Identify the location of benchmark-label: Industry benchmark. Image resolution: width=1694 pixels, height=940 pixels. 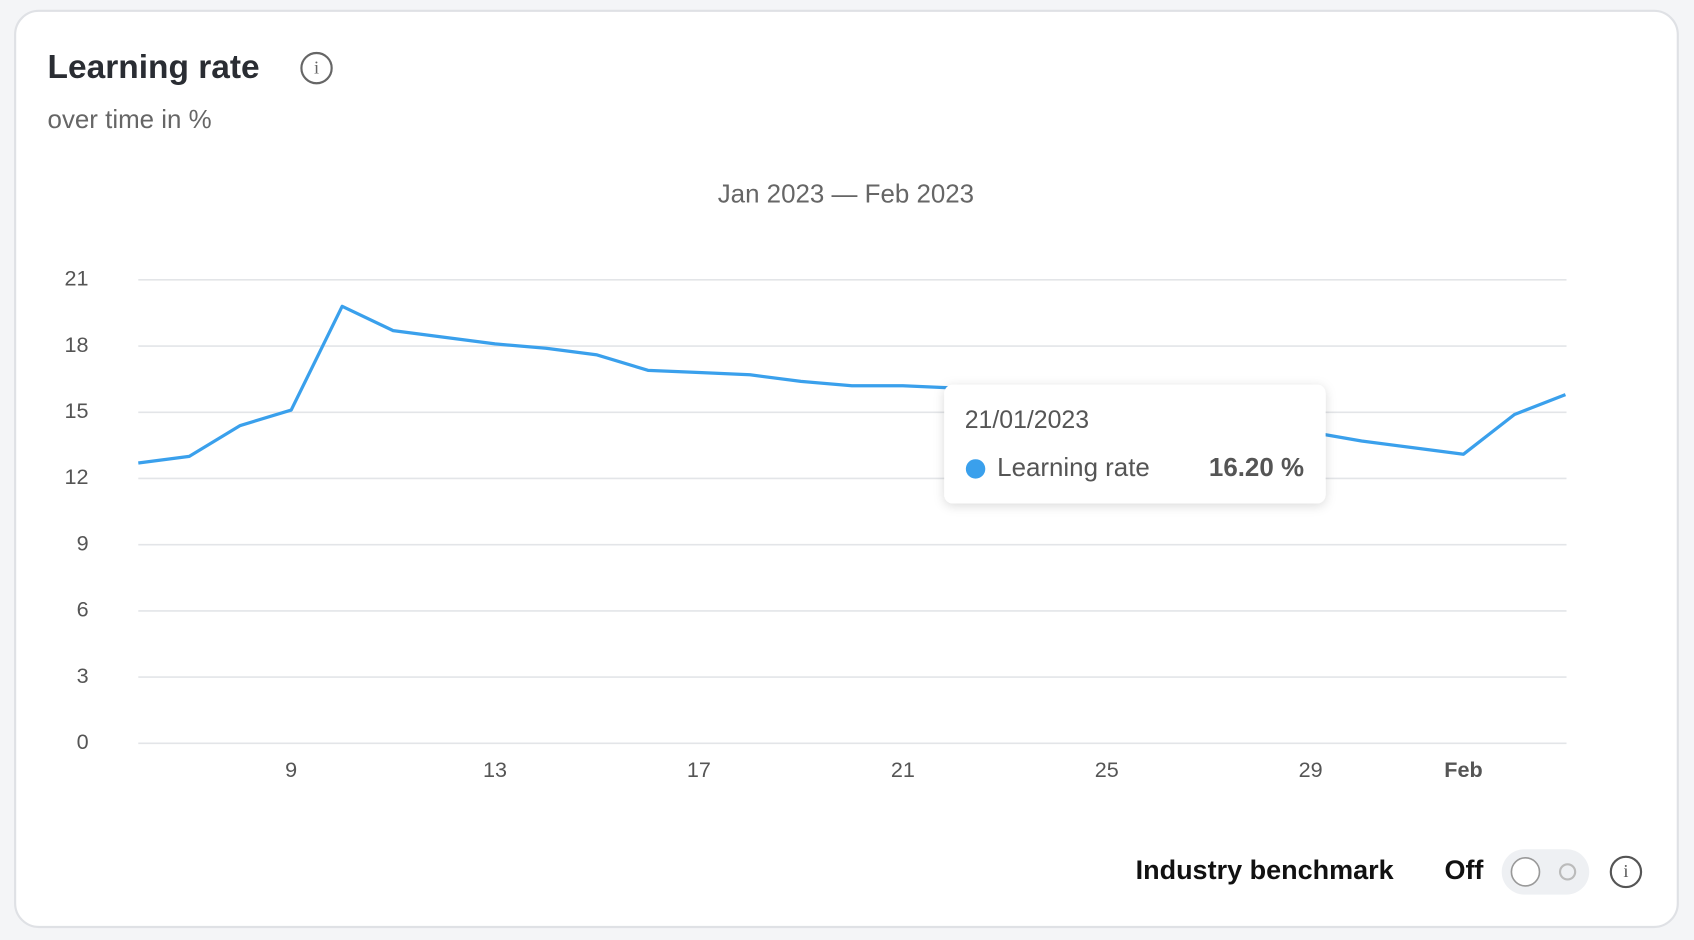
(1265, 870).